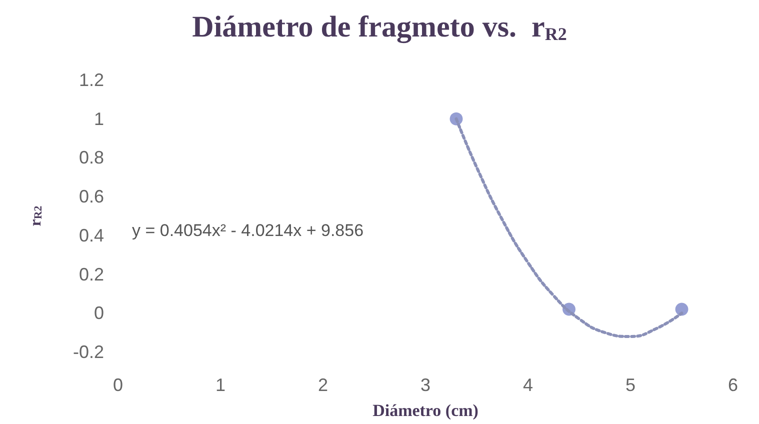 The height and width of the screenshot is (424, 759). Describe the element at coordinates (118, 385) in the screenshot. I see `x-tick-label: 0` at that location.